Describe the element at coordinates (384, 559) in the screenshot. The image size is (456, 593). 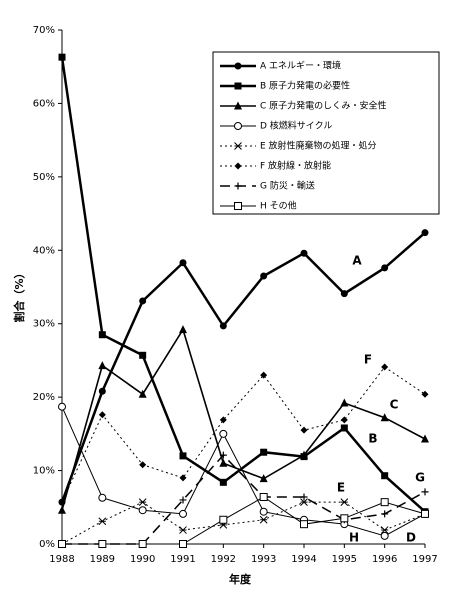
I see `x-tick-label: 1996` at that location.